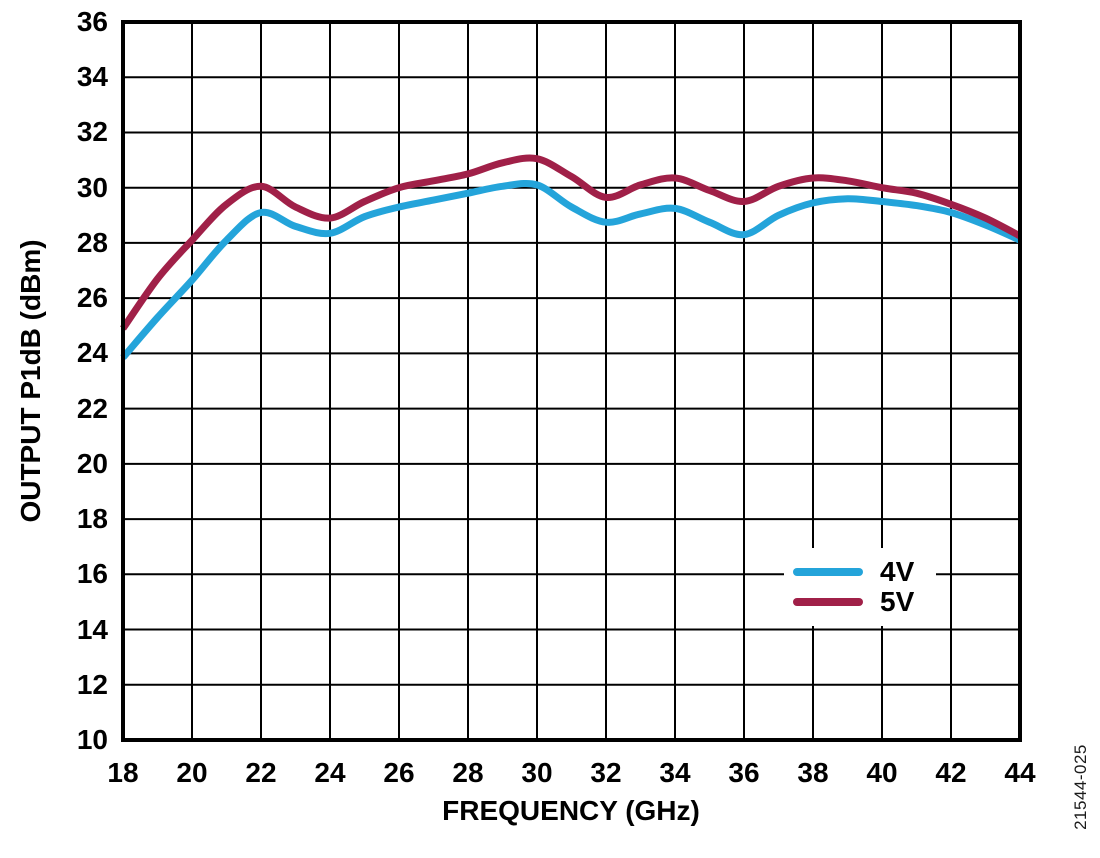 The image size is (1100, 858). I want to click on legend-item-4v: 4V, so click(860, 572).